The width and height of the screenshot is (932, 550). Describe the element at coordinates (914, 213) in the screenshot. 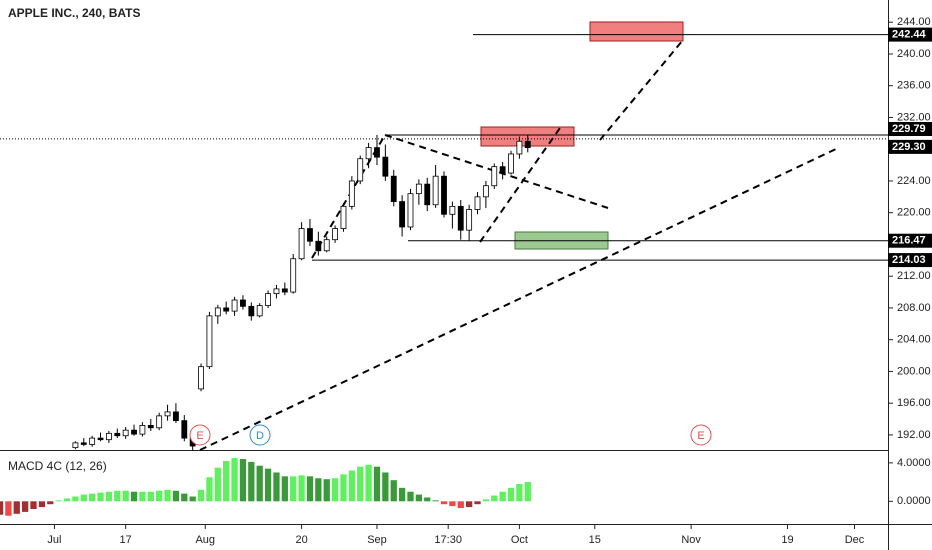

I see `y-tick-label: 220.00` at that location.